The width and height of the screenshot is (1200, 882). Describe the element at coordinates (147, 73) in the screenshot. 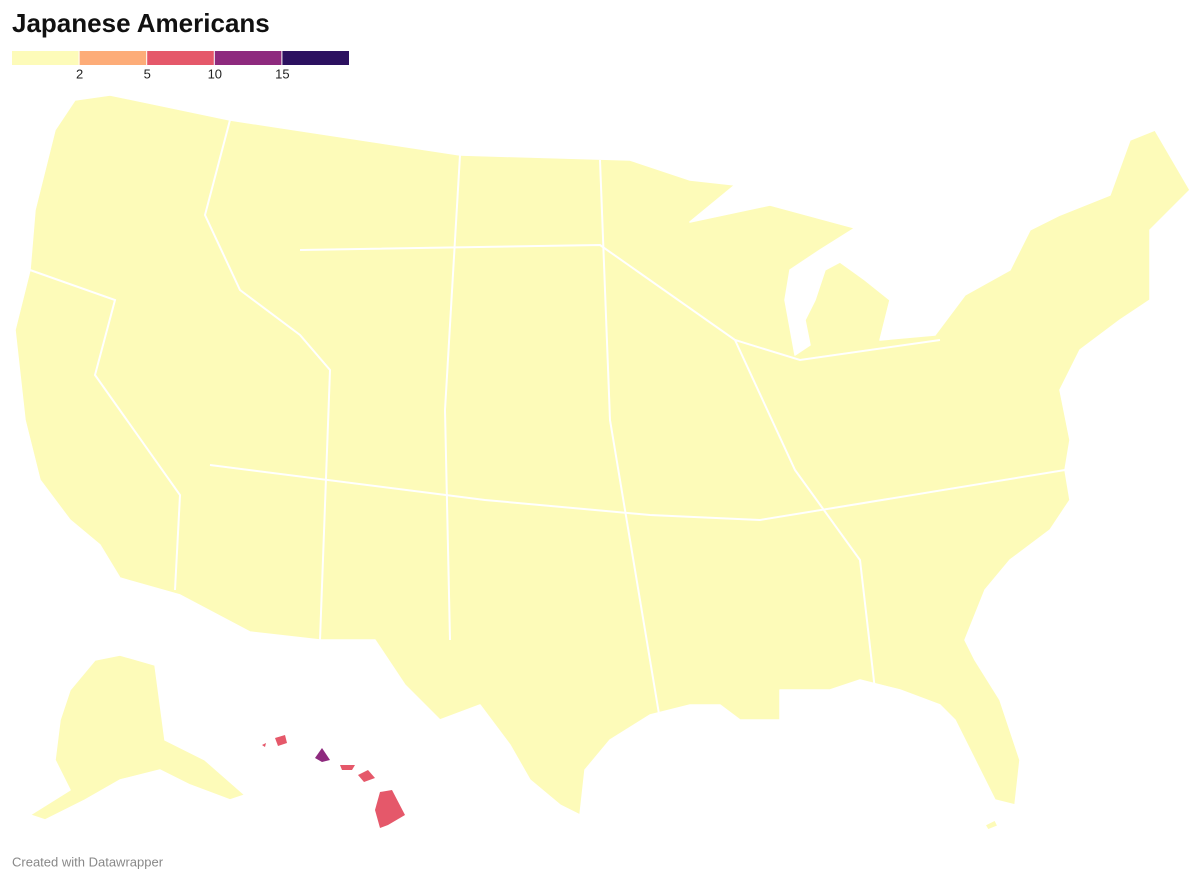

I see `legend-tick-label: 5` at that location.